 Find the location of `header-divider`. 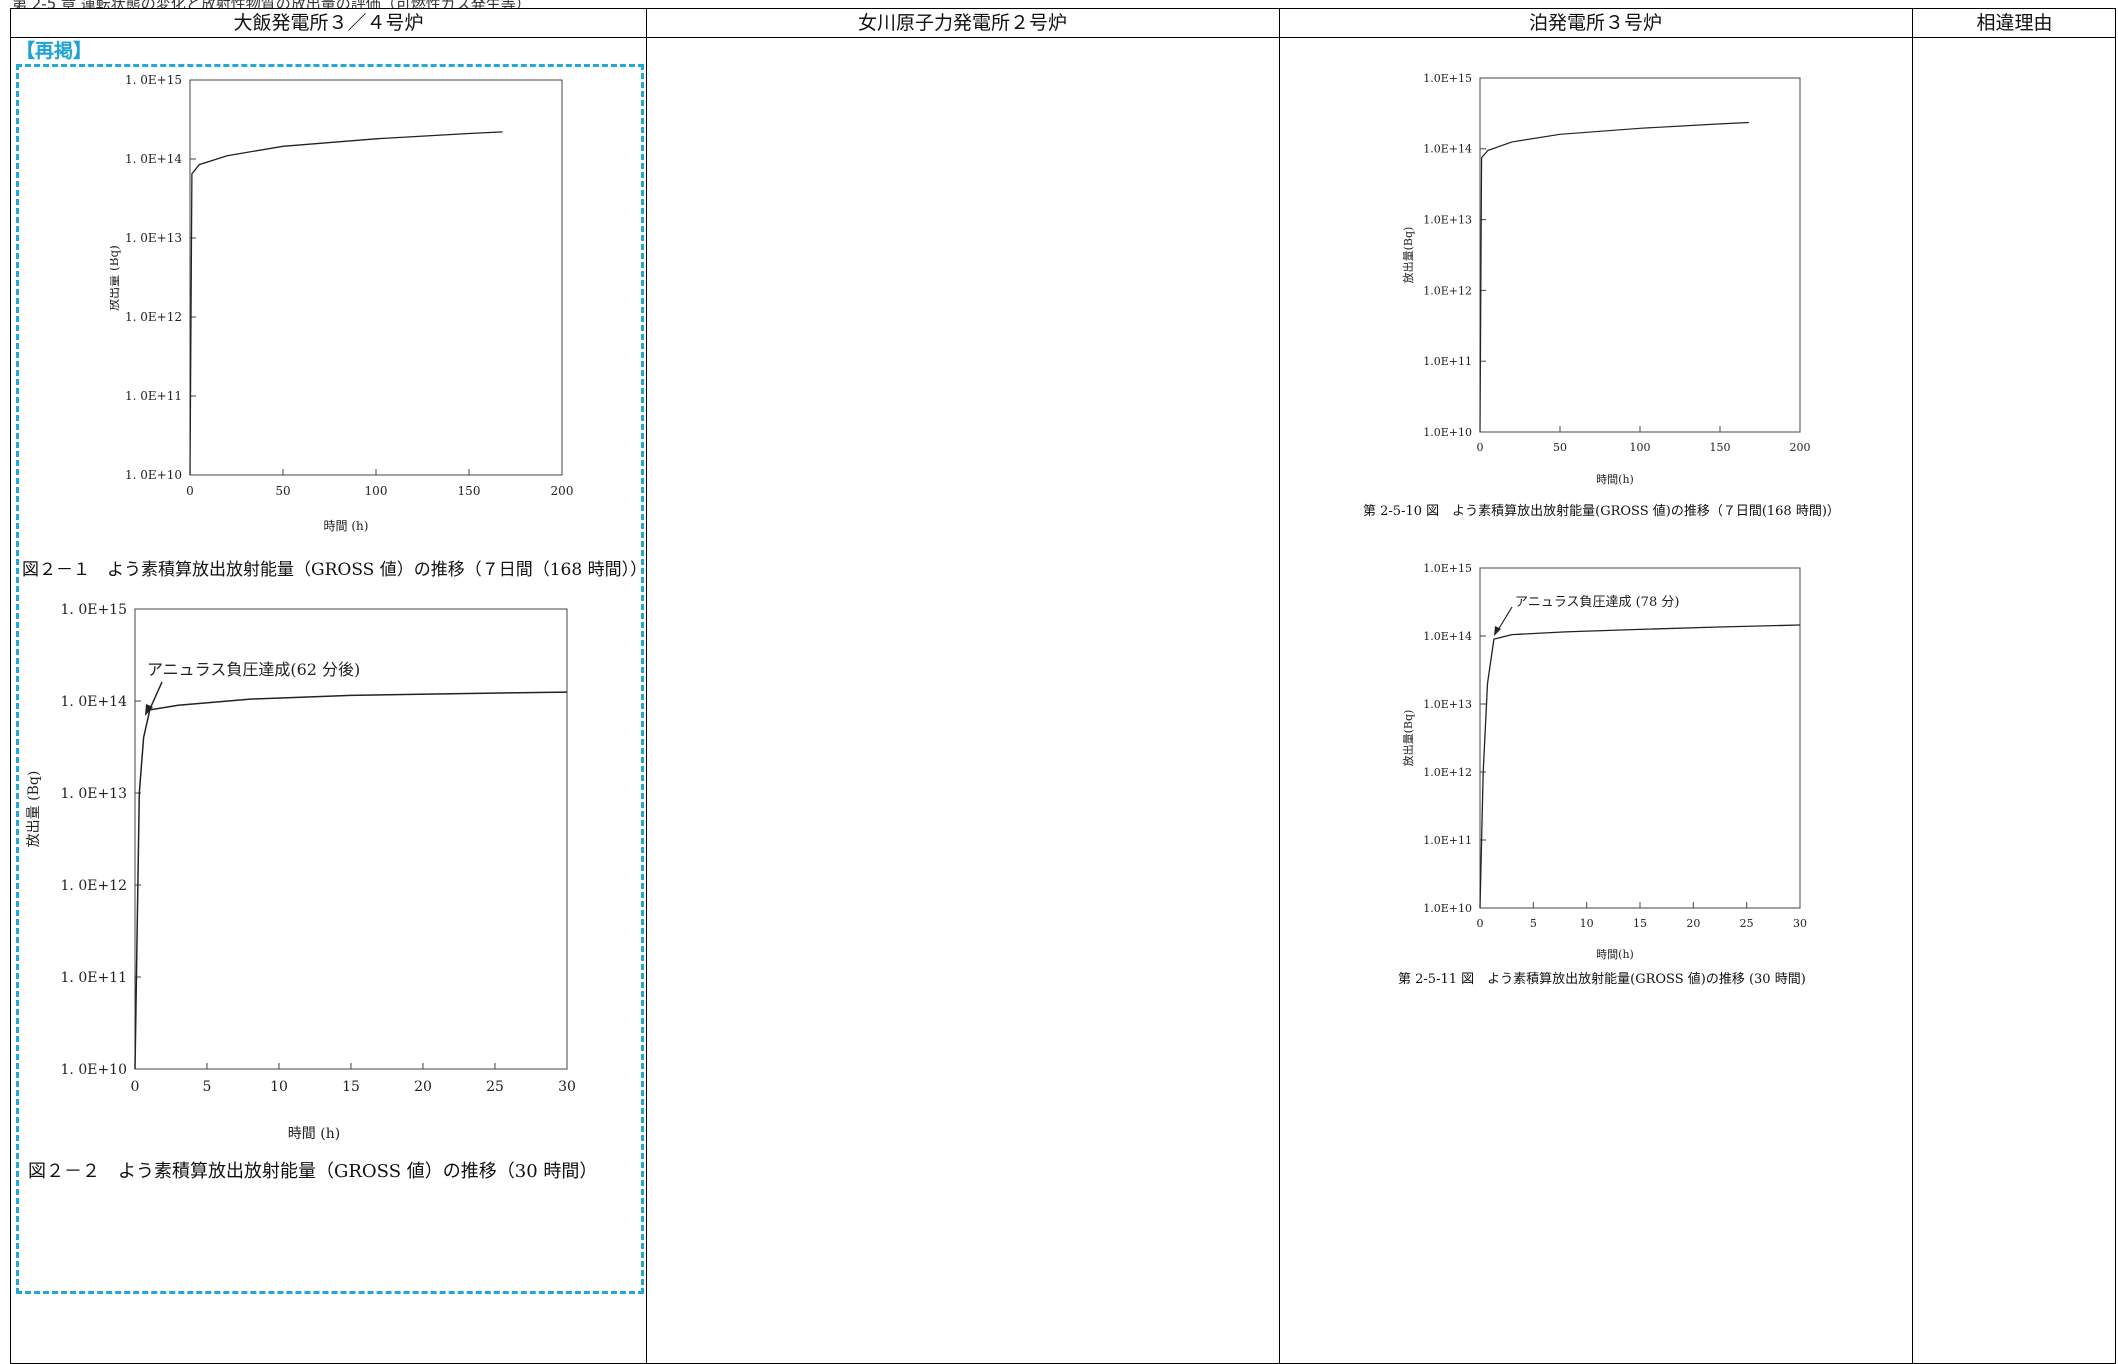

header-divider is located at coordinates (1063, 37).